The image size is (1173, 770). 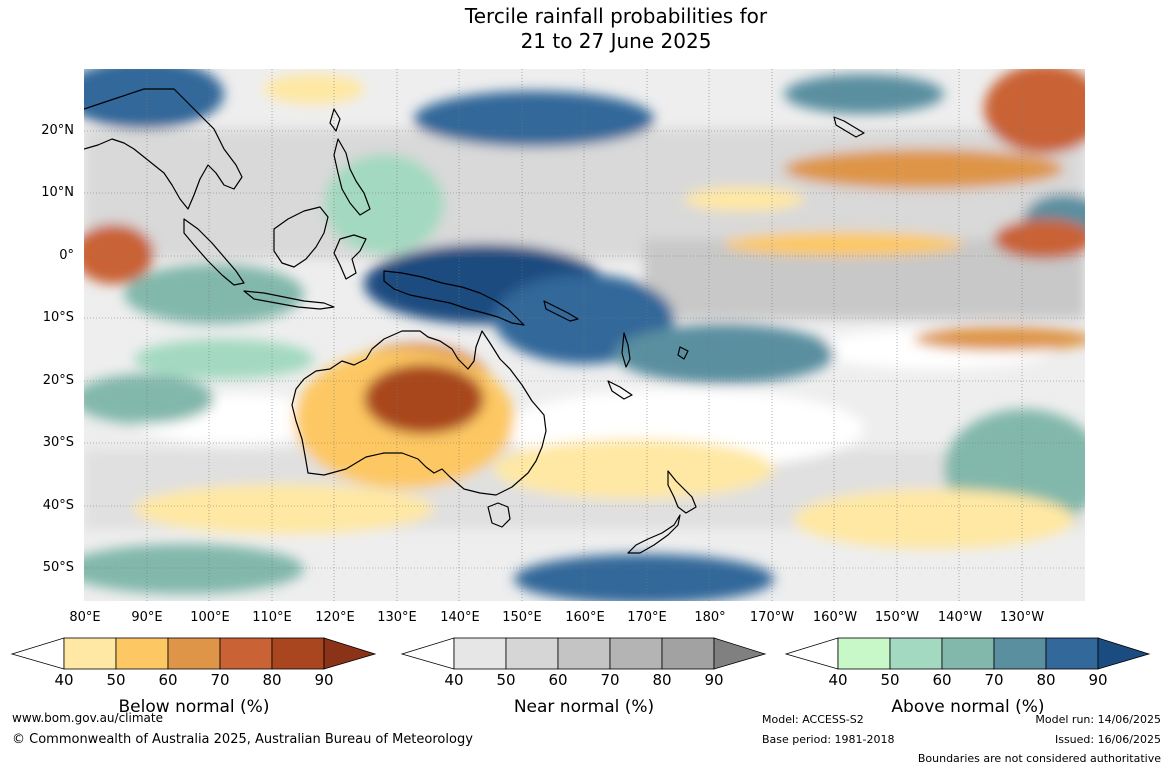 I want to click on cbar-above-tick-50: 50, so click(x=890, y=680).